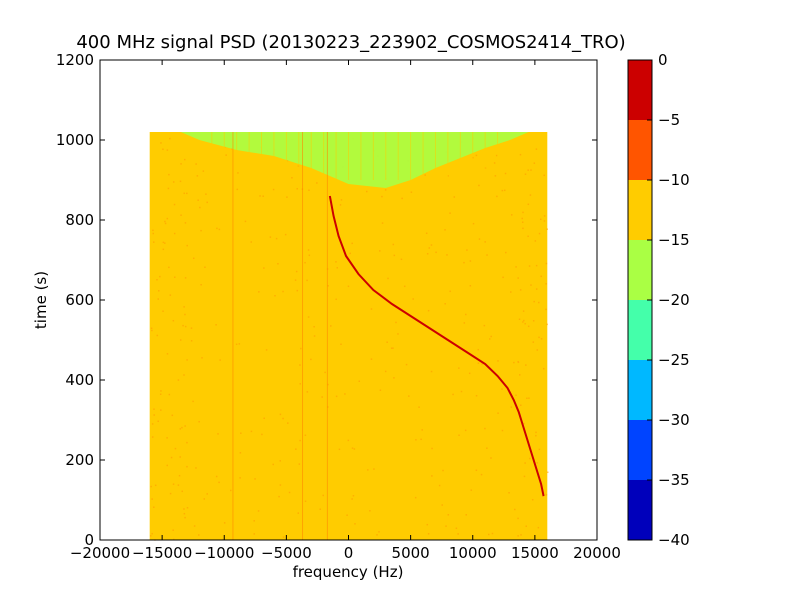 The width and height of the screenshot is (800, 604). What do you see at coordinates (674, 480) in the screenshot?
I see `colorbar-tick-label: −35` at bounding box center [674, 480].